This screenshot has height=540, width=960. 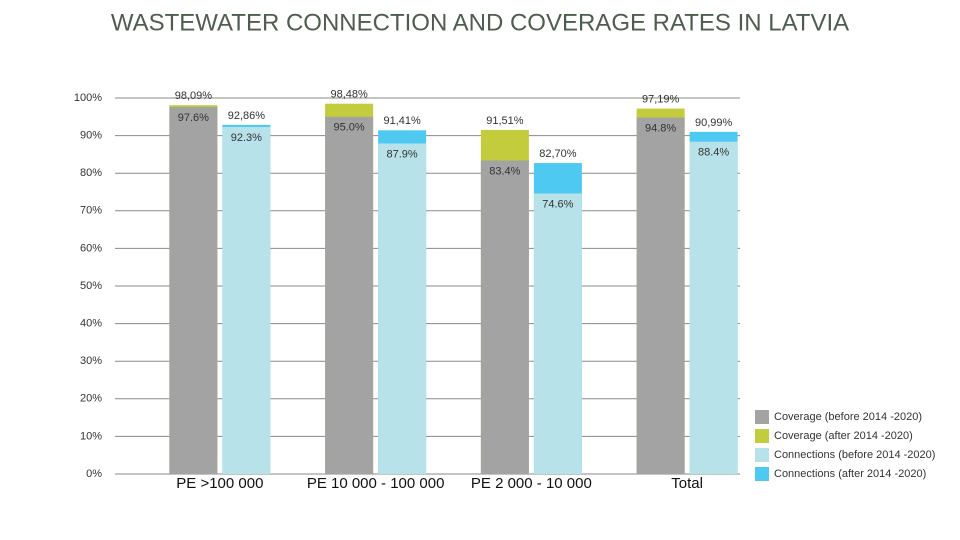 What do you see at coordinates (91, 286) in the screenshot?
I see `y-tick-label: 50%` at bounding box center [91, 286].